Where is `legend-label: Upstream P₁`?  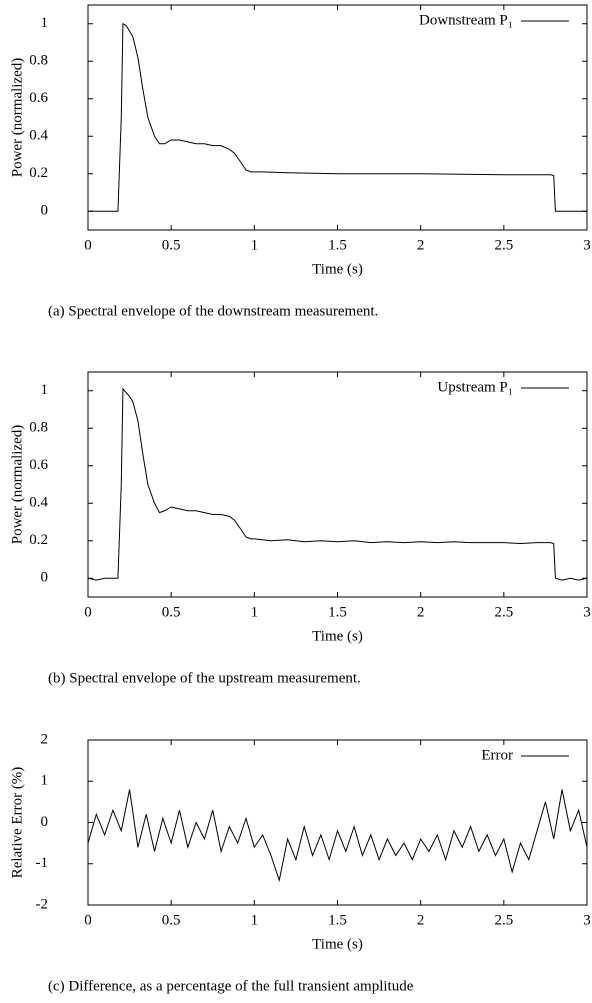 legend-label: Upstream P₁ is located at coordinates (475, 387).